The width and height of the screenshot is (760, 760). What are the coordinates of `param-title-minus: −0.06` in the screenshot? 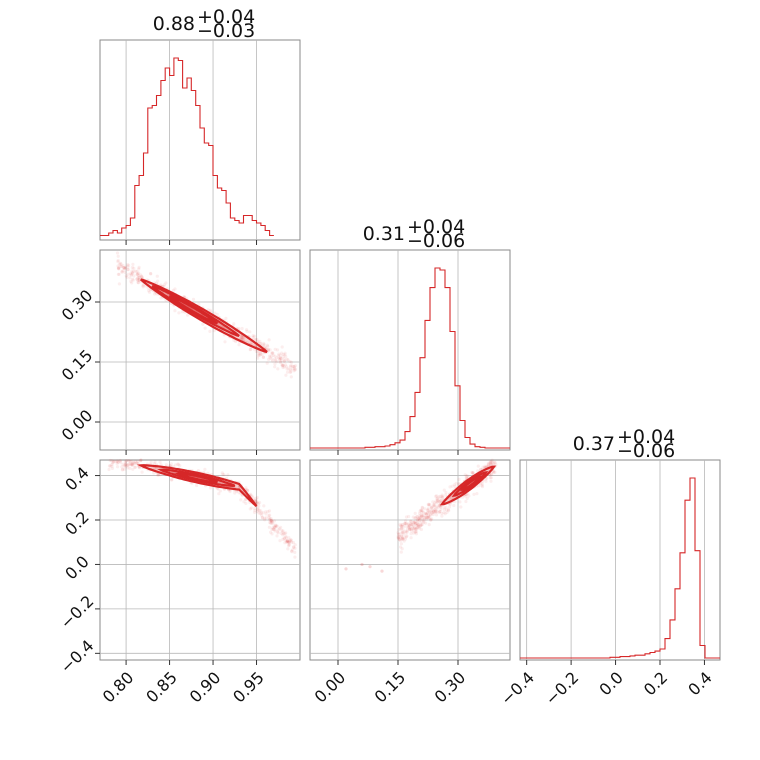 It's located at (436, 241).